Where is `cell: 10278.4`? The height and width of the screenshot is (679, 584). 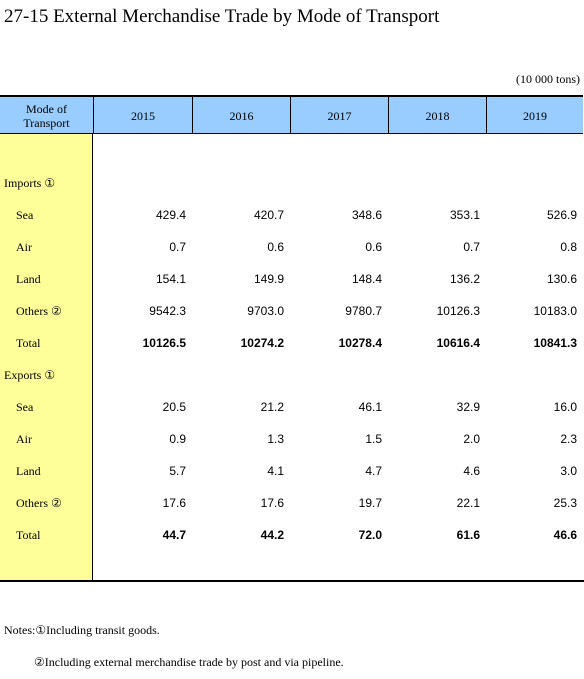 cell: 10278.4 is located at coordinates (360, 343).